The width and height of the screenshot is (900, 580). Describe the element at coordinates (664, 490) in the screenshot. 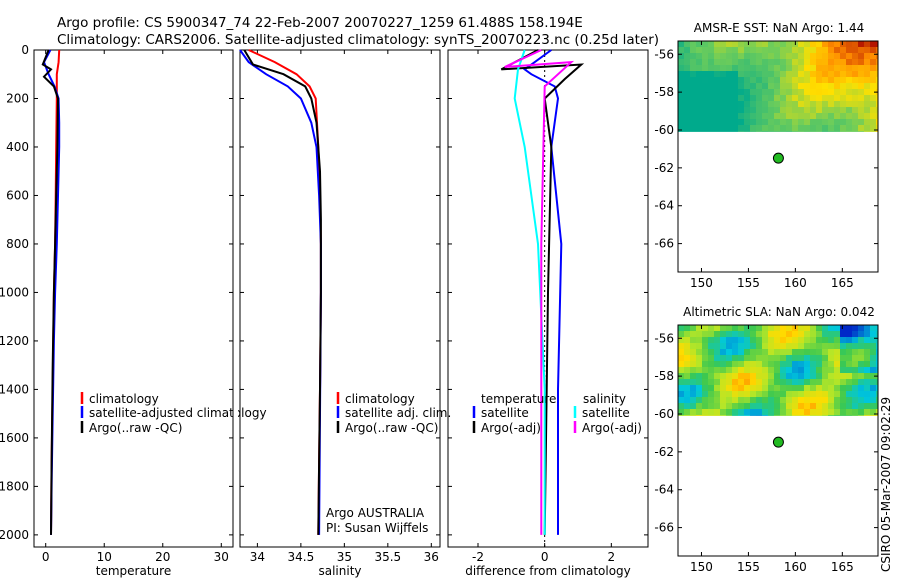

I see `sla-ytick-label: -64` at that location.